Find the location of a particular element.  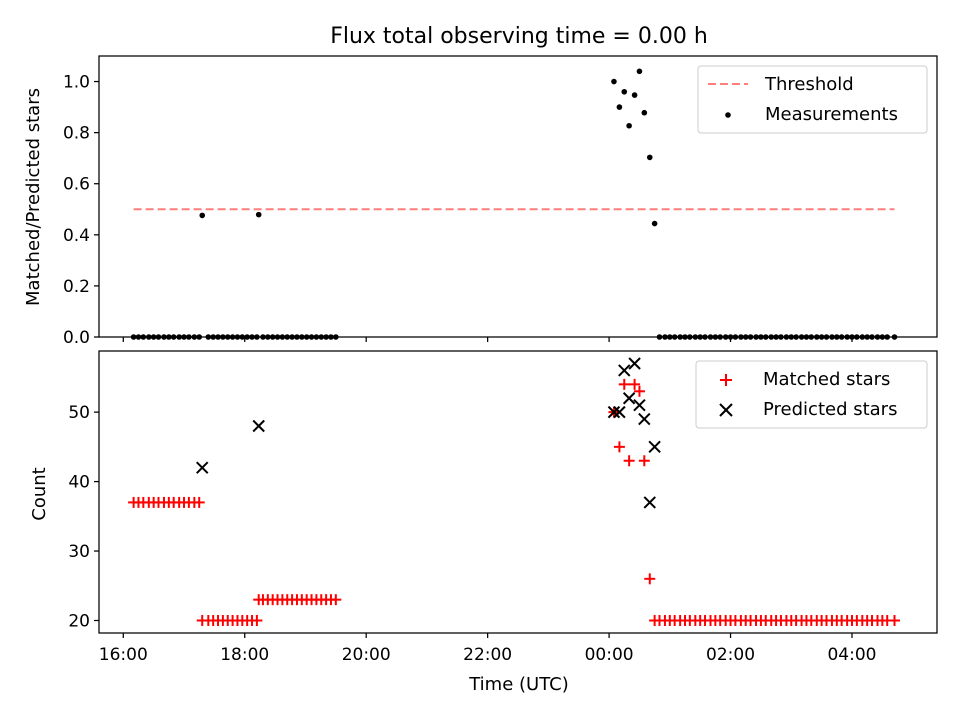

bottom-legend: Matched stars Predicted stars is located at coordinates (811, 394).